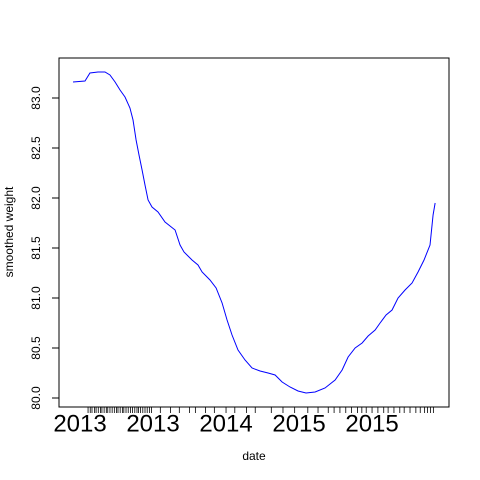  Describe the element at coordinates (254, 456) in the screenshot. I see `x-axis-label: date` at that location.